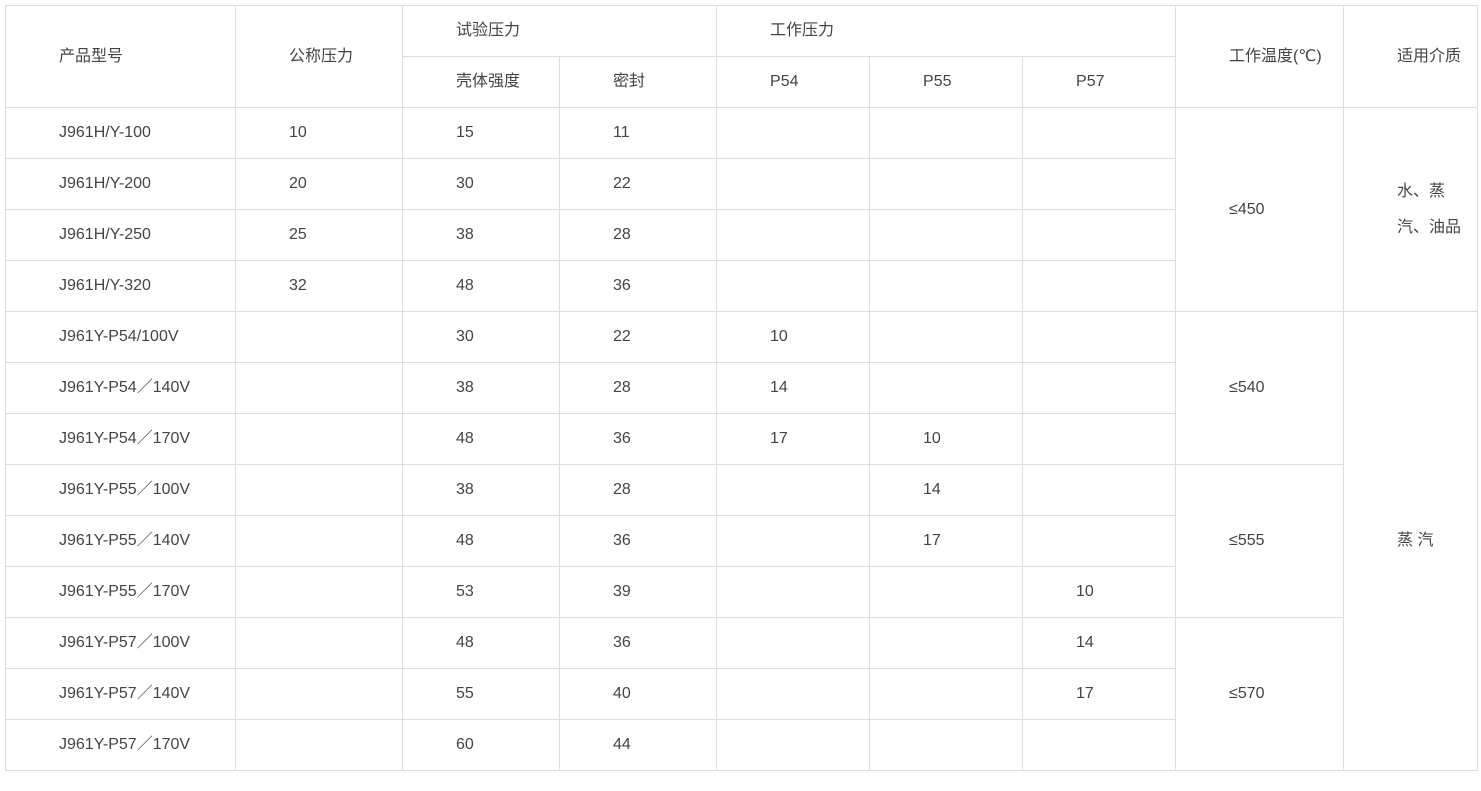  I want to click on cell-model: J961Y-P55／170V, so click(120, 592).